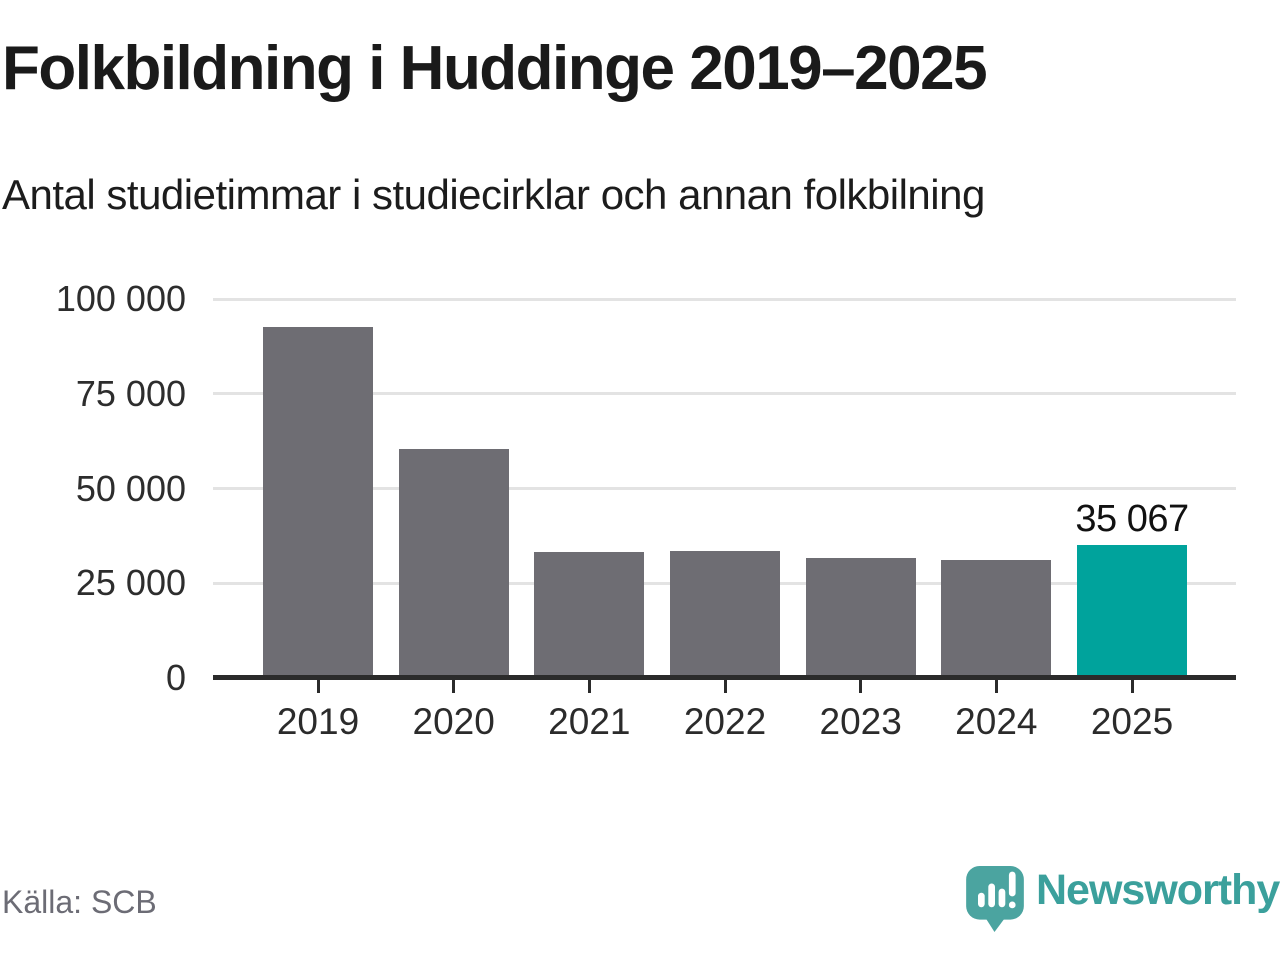 The width and height of the screenshot is (1280, 960). I want to click on bar-2019, so click(318, 502).